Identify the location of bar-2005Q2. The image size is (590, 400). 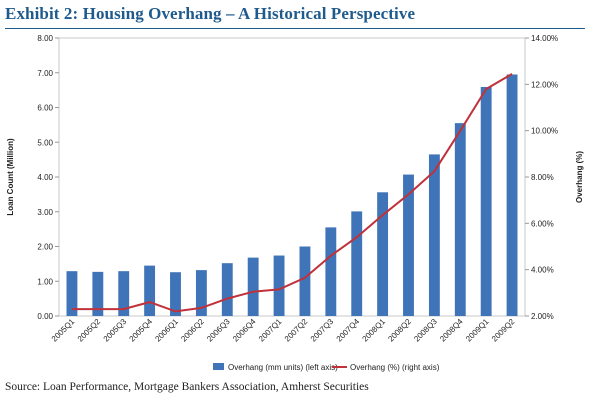
(98, 293).